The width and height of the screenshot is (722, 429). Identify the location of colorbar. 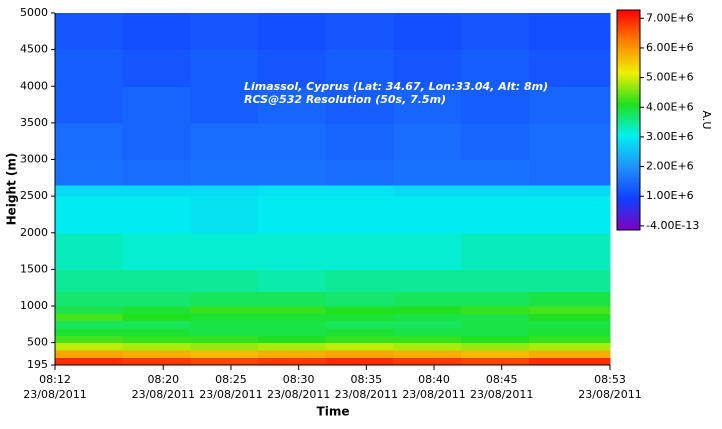
(628, 120).